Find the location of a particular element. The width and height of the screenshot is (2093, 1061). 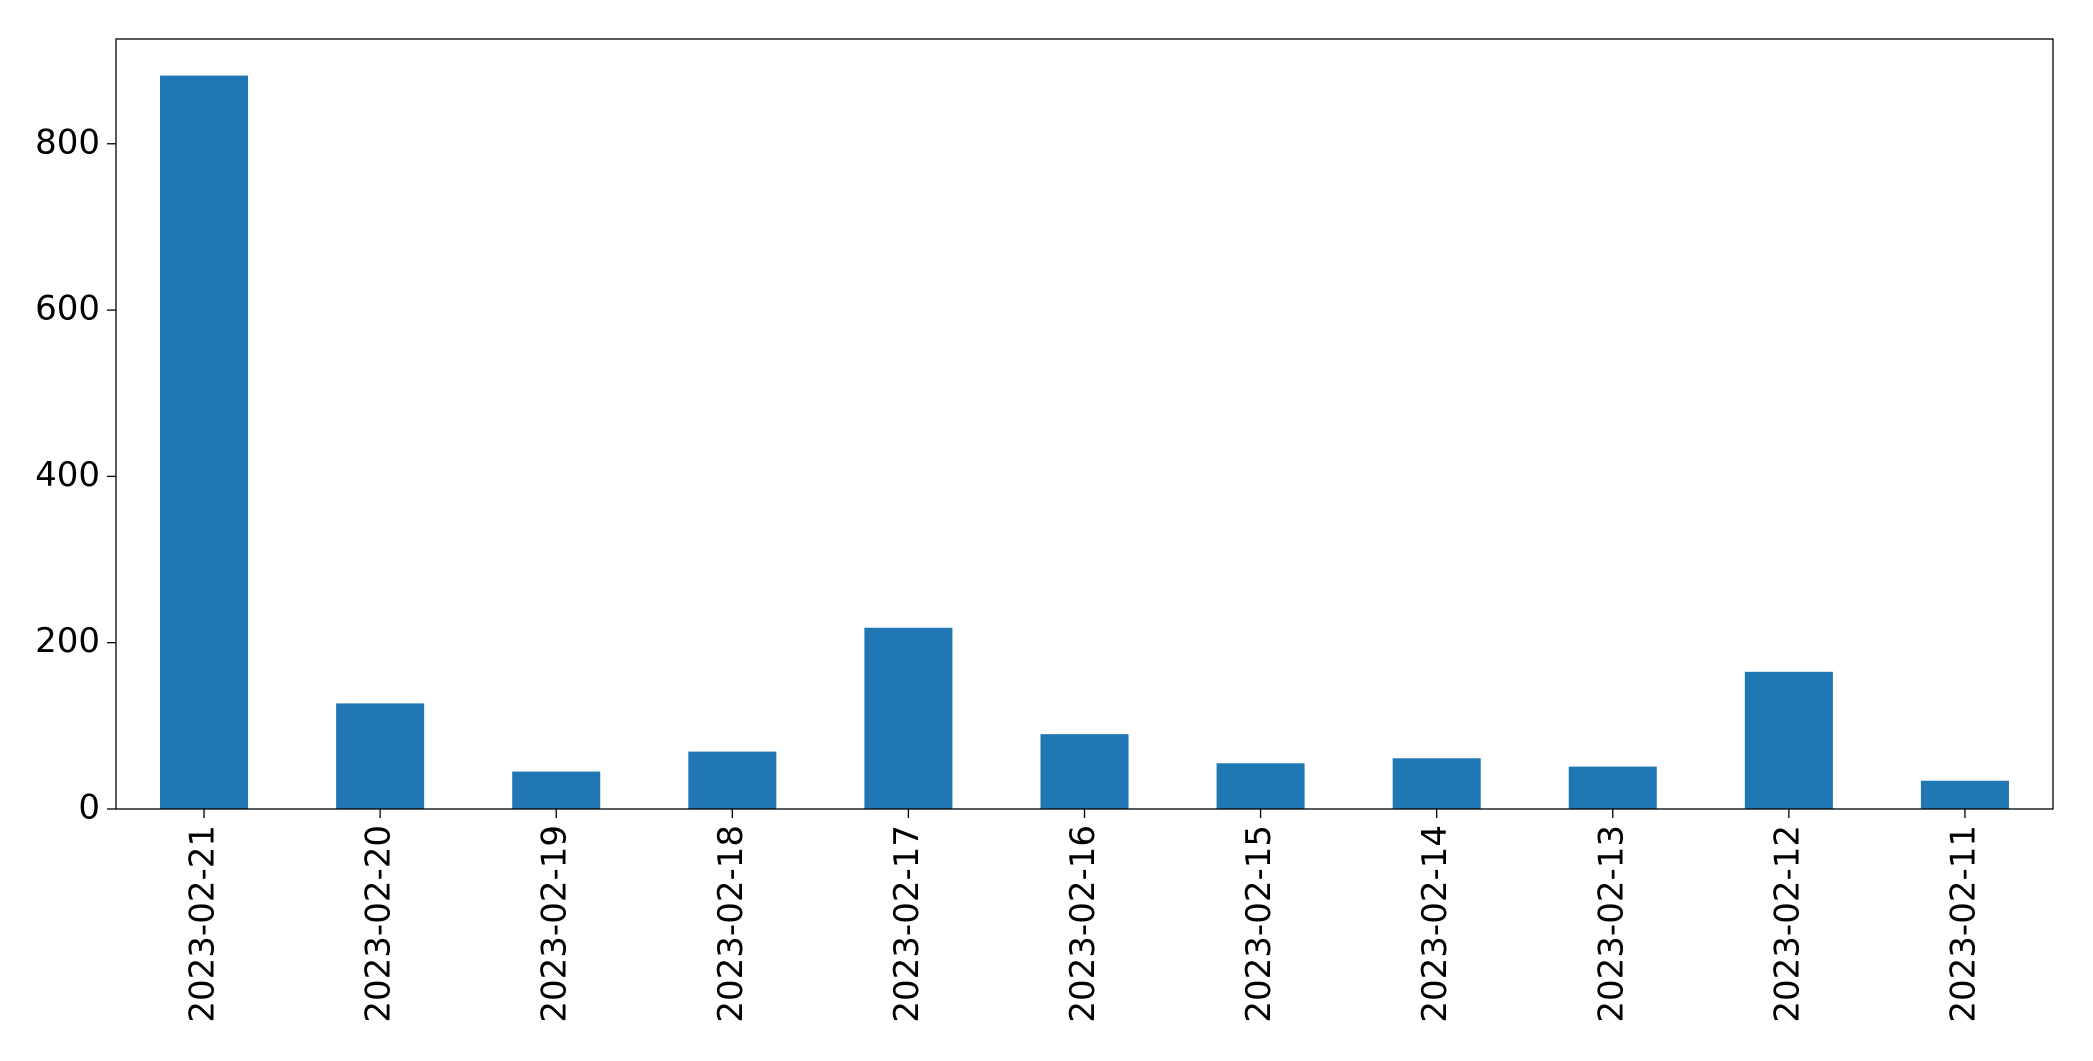

x-tick-label: 2023-02-19 is located at coordinates (555, 924).